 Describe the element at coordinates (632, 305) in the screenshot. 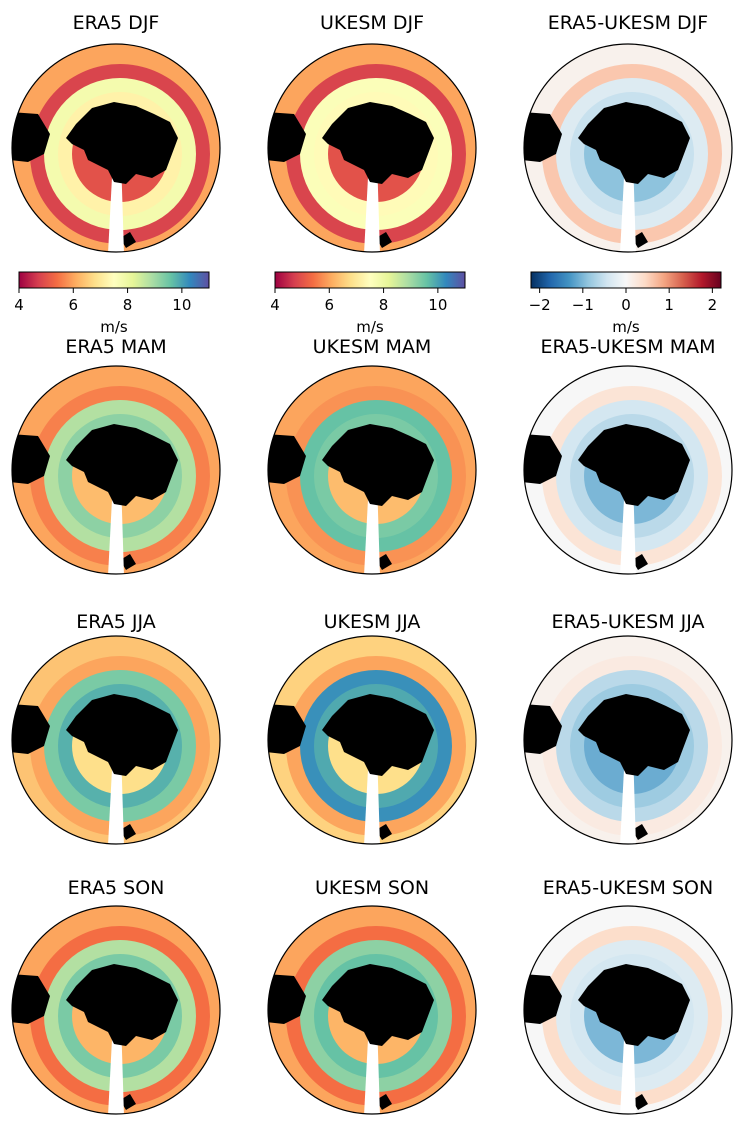

I see `colorbar: −2 −1 0 1 2` at that location.